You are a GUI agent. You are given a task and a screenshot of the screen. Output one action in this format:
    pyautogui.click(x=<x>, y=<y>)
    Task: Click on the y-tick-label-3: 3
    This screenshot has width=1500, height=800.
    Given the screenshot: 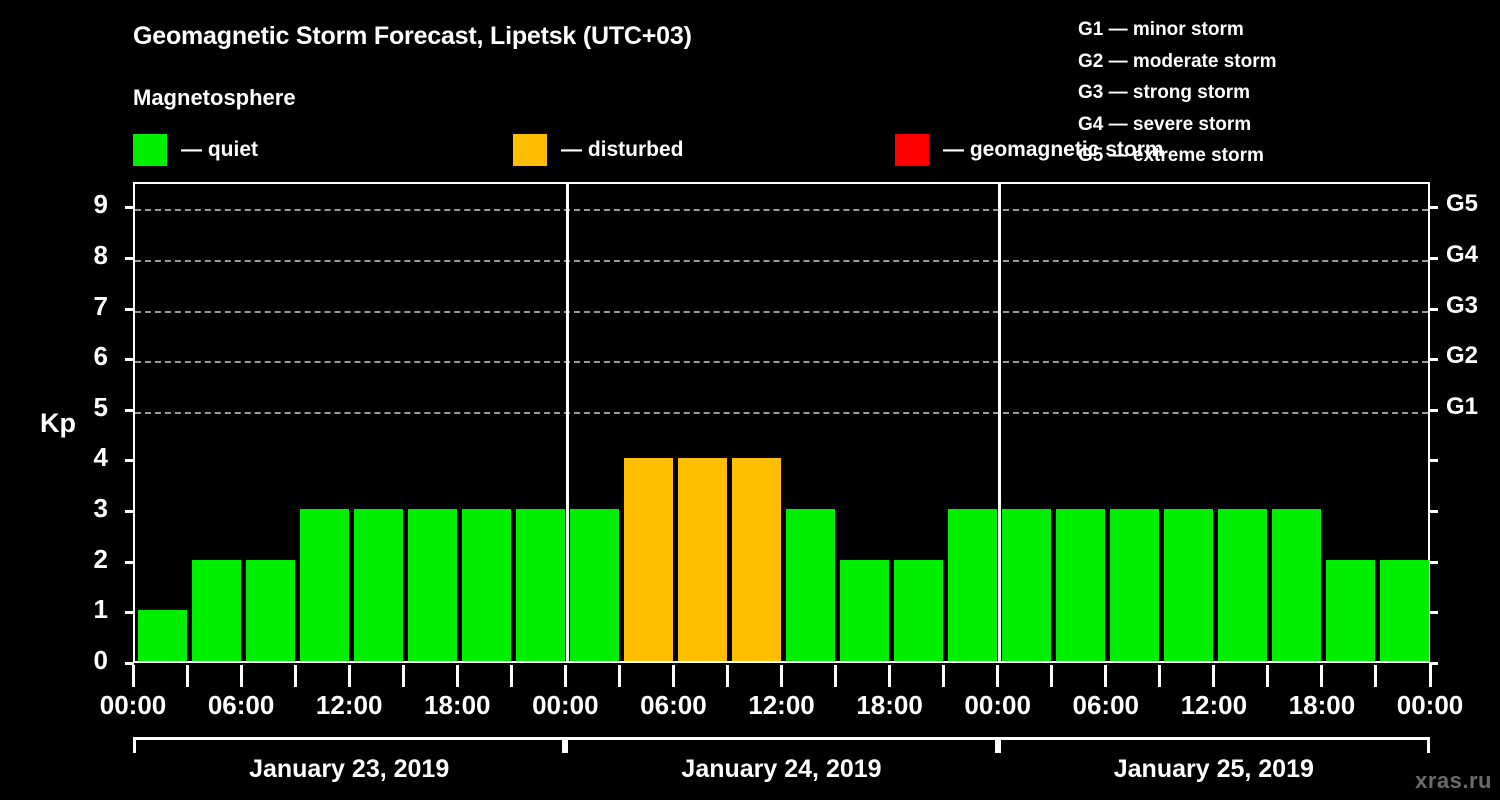 What is the action you would take?
    pyautogui.click(x=100, y=508)
    